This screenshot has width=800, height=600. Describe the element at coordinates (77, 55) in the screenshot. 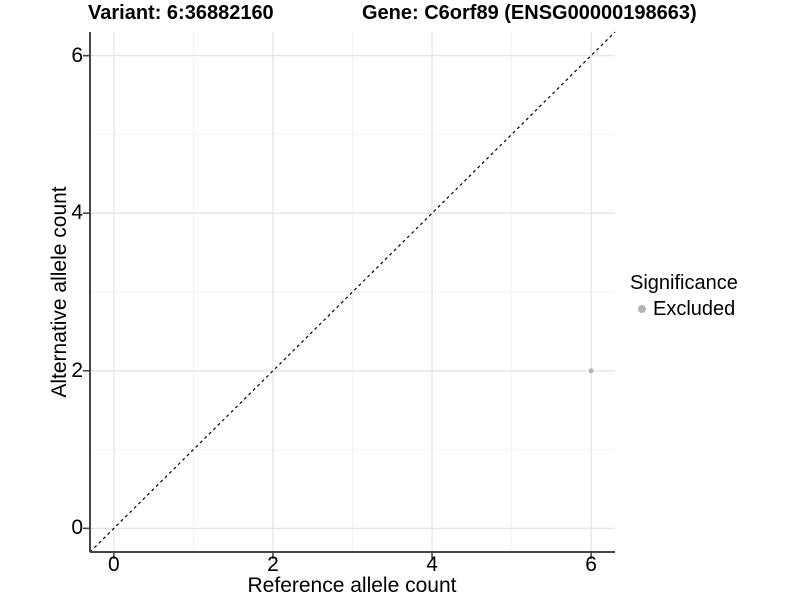

I see `y-tick-label: 6` at that location.